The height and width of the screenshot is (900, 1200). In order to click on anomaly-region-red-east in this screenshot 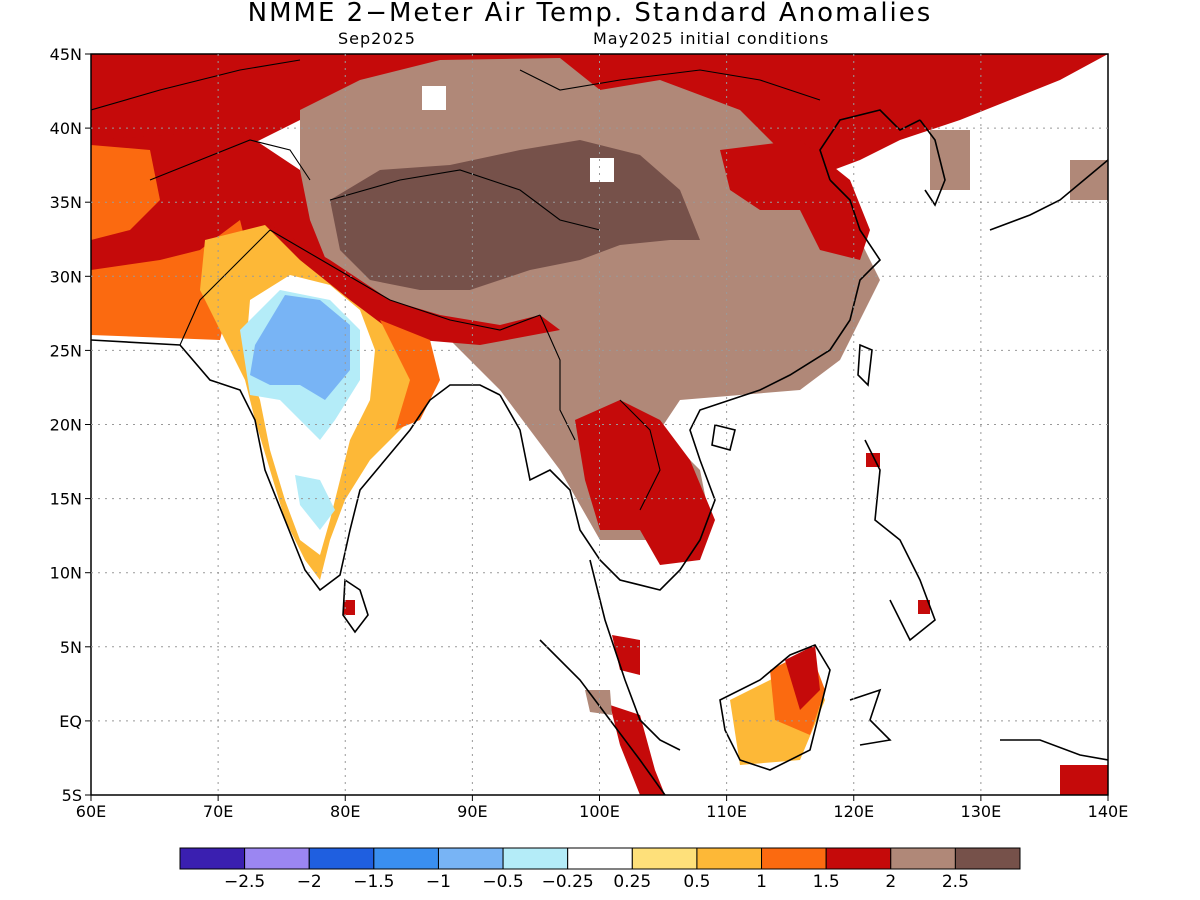, I will do `click(795, 200)`.